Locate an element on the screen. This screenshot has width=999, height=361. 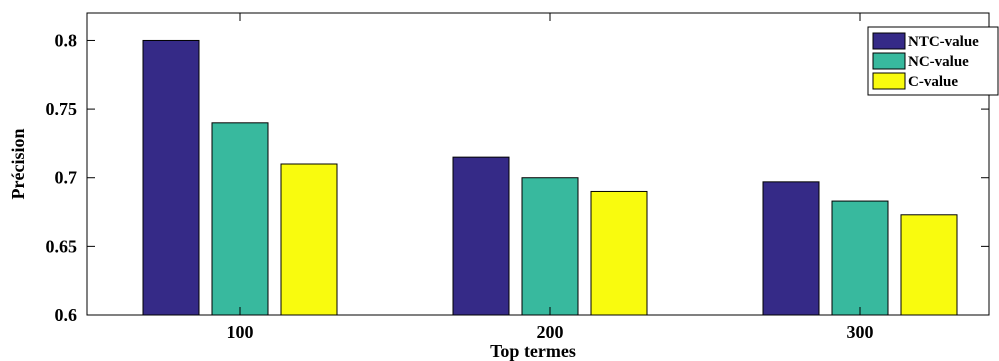
y-tick-label: 0.7 is located at coordinates (66, 178).